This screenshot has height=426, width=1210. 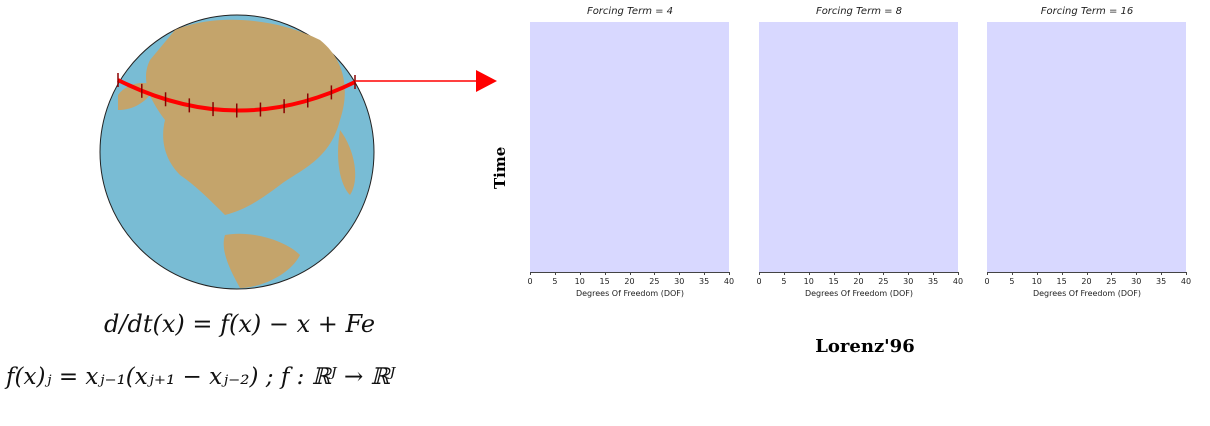 What do you see at coordinates (240, 324) in the screenshot?
I see `equation-1: d/dt(x) = f(x) − x + Fe` at bounding box center [240, 324].